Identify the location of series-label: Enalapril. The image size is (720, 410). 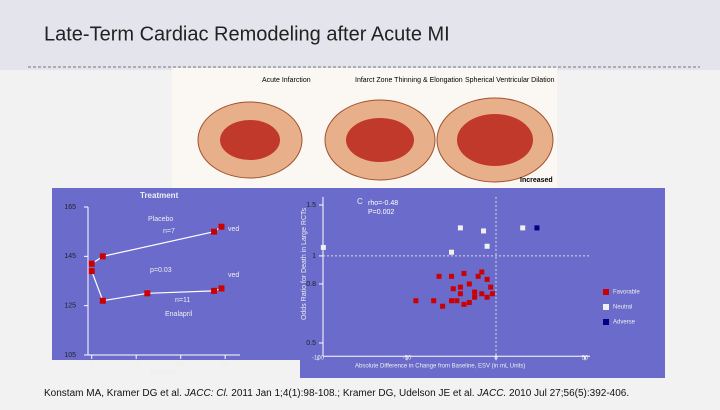
(179, 314).